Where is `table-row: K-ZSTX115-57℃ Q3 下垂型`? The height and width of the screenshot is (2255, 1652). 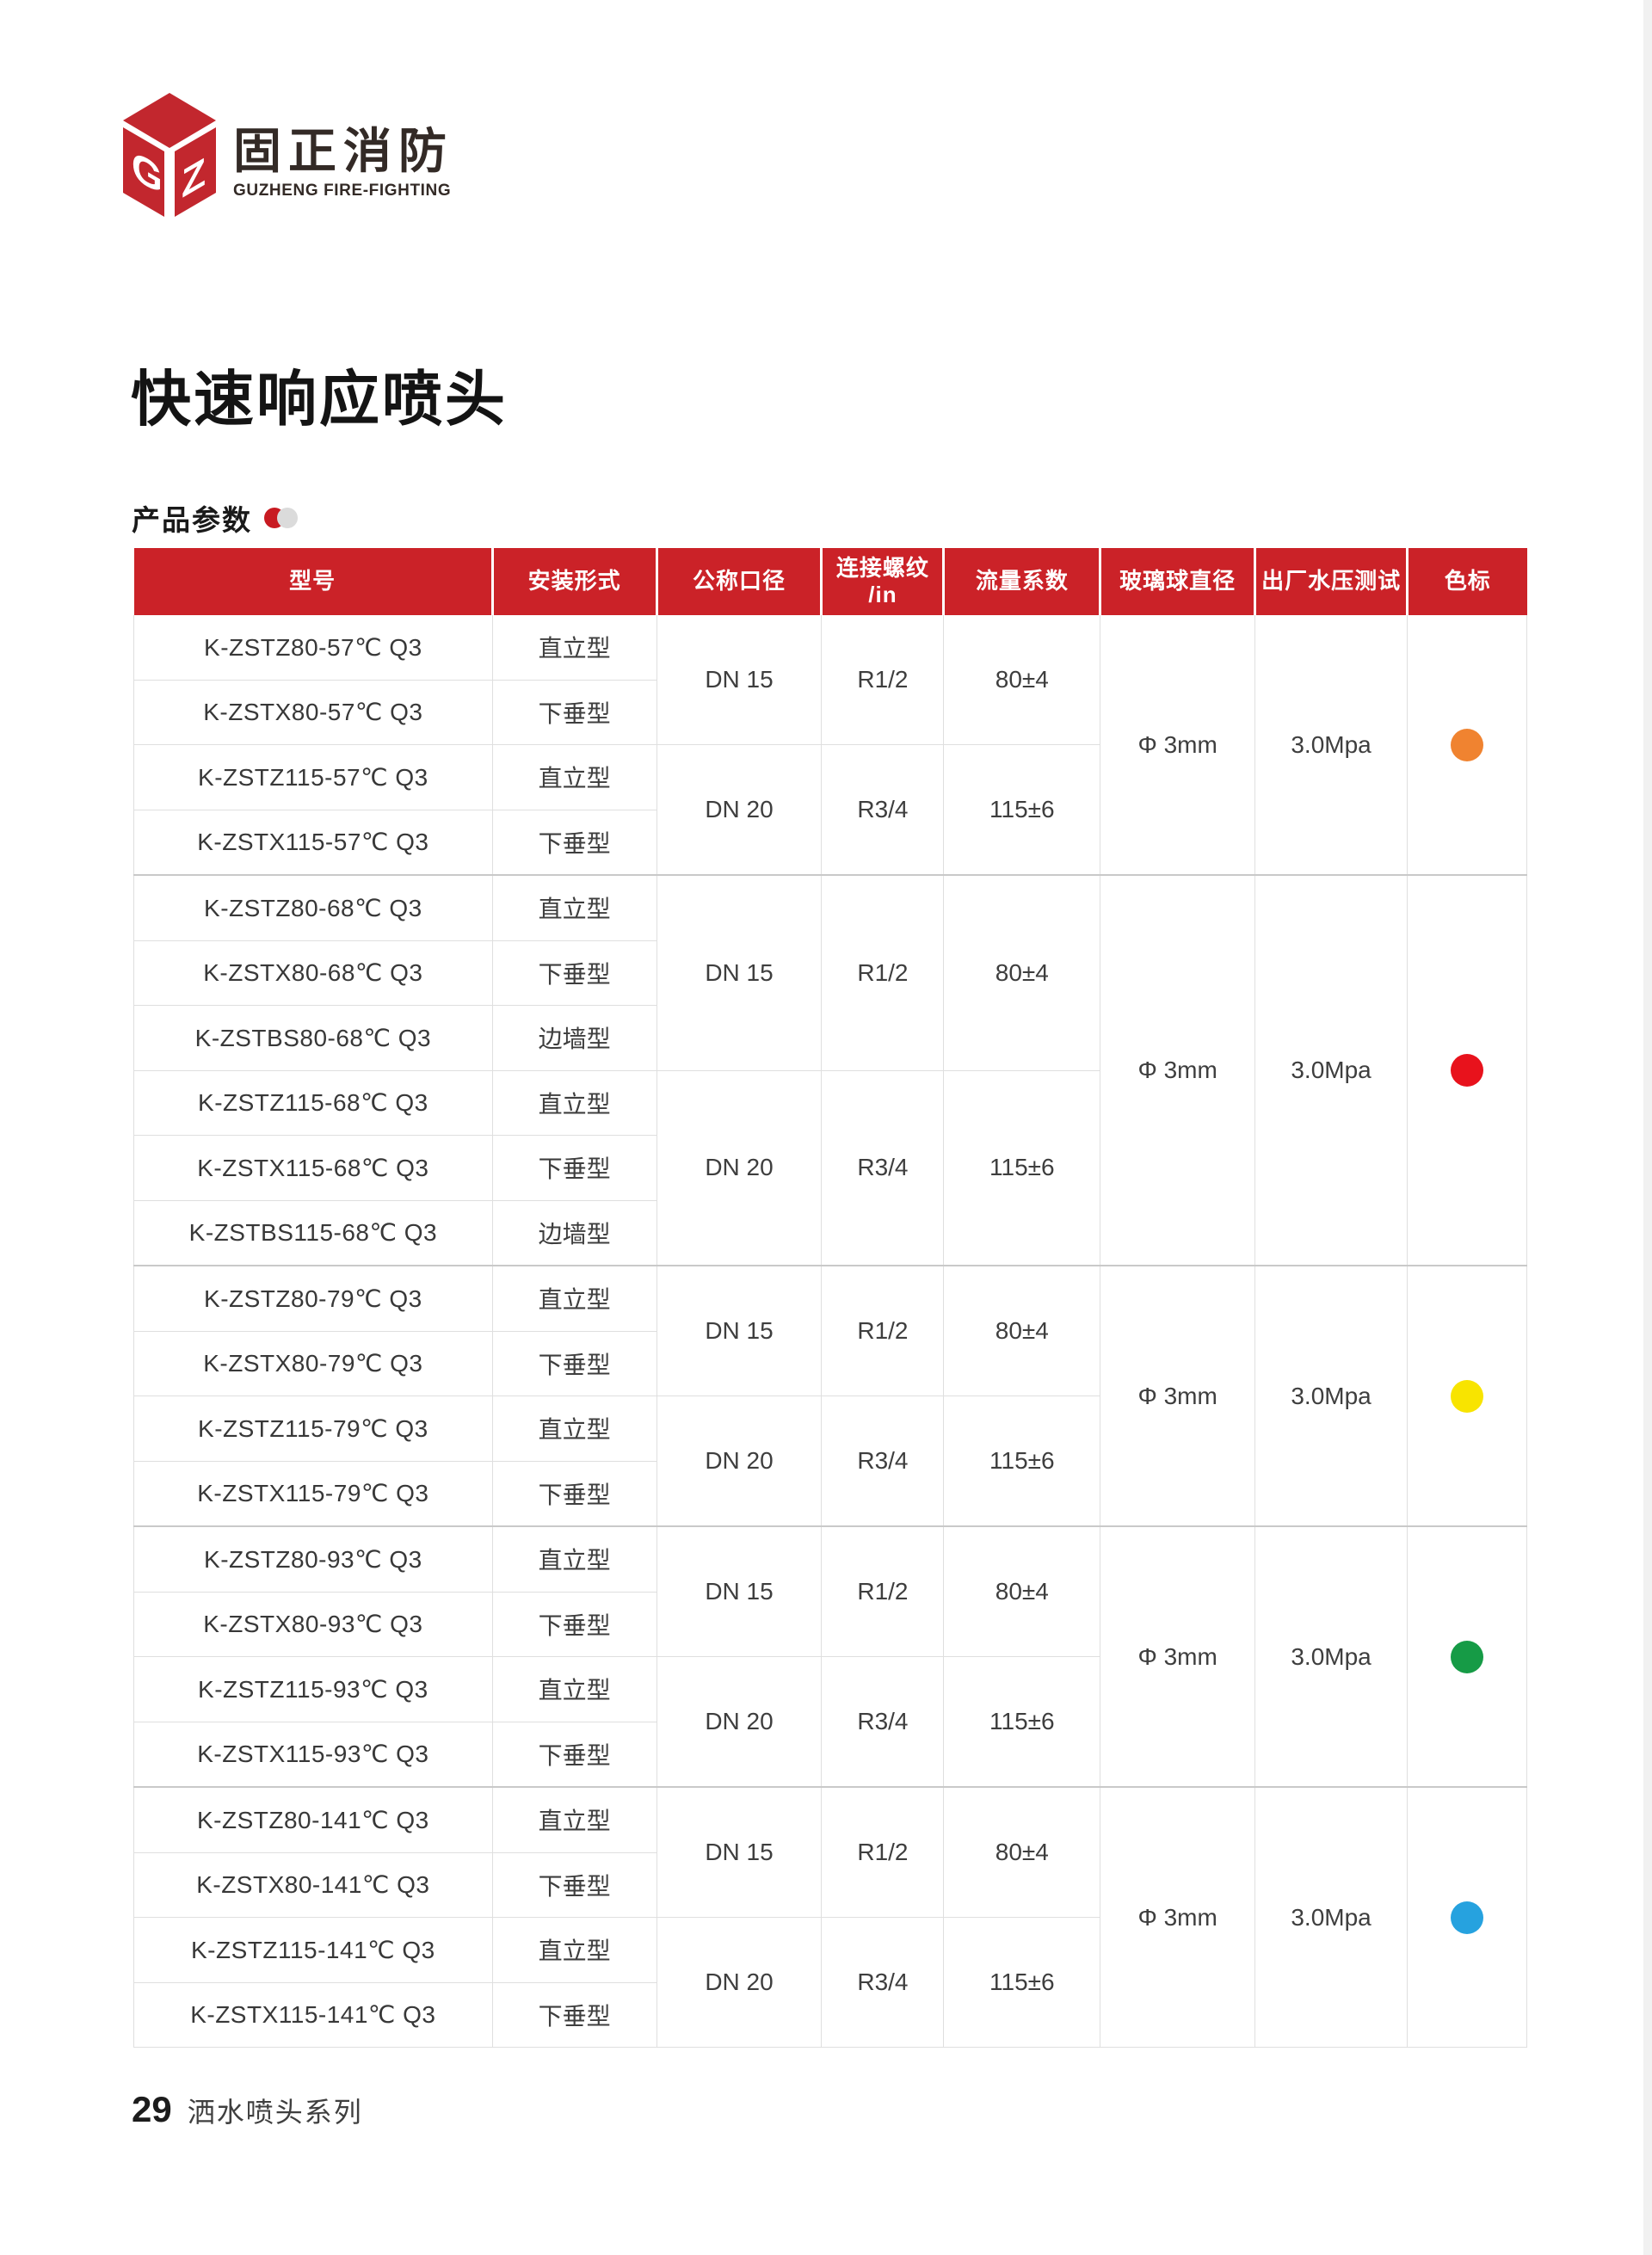
table-row: K-ZSTX115-57℃ Q3 下垂型 is located at coordinates (830, 842).